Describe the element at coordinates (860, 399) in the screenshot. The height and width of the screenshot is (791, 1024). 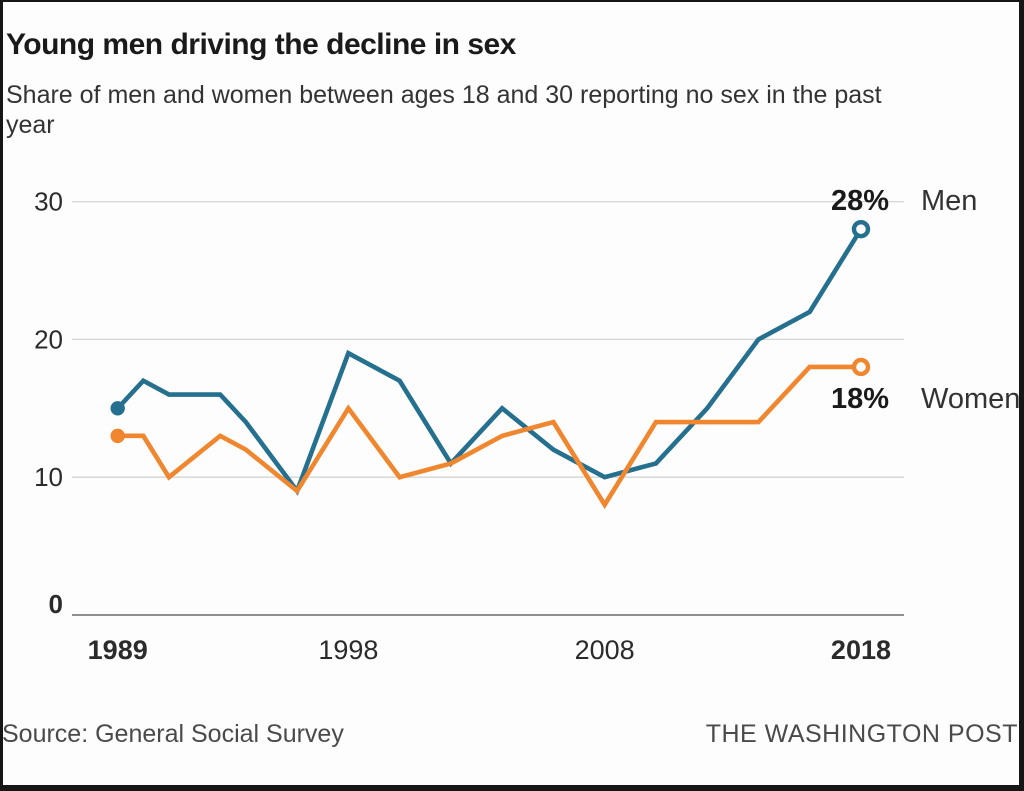
I see `women-end-value-label: 18%` at that location.